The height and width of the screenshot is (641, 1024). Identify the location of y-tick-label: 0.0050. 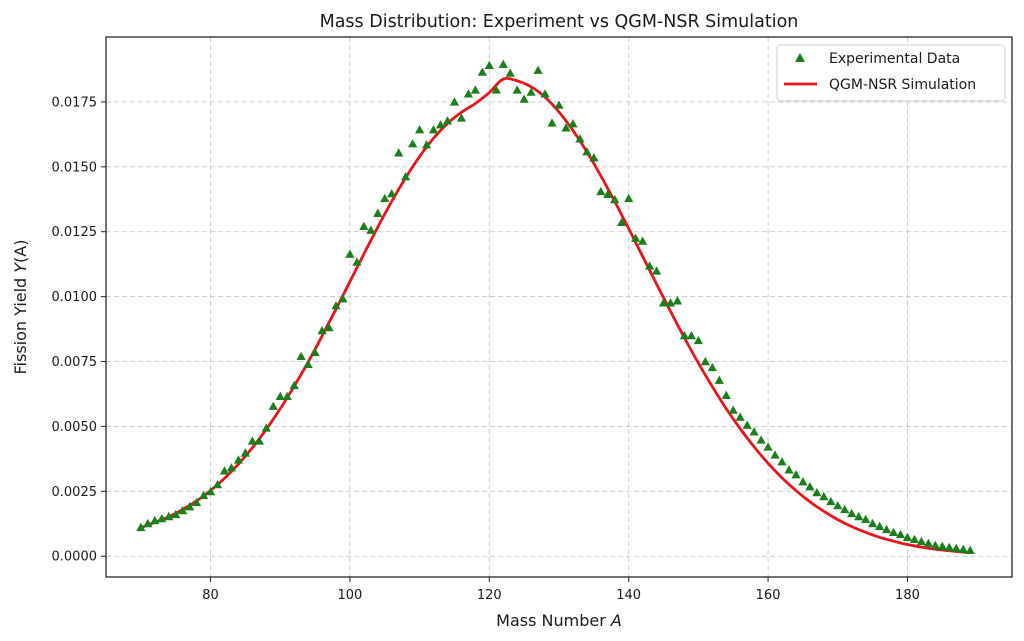
(75, 427).